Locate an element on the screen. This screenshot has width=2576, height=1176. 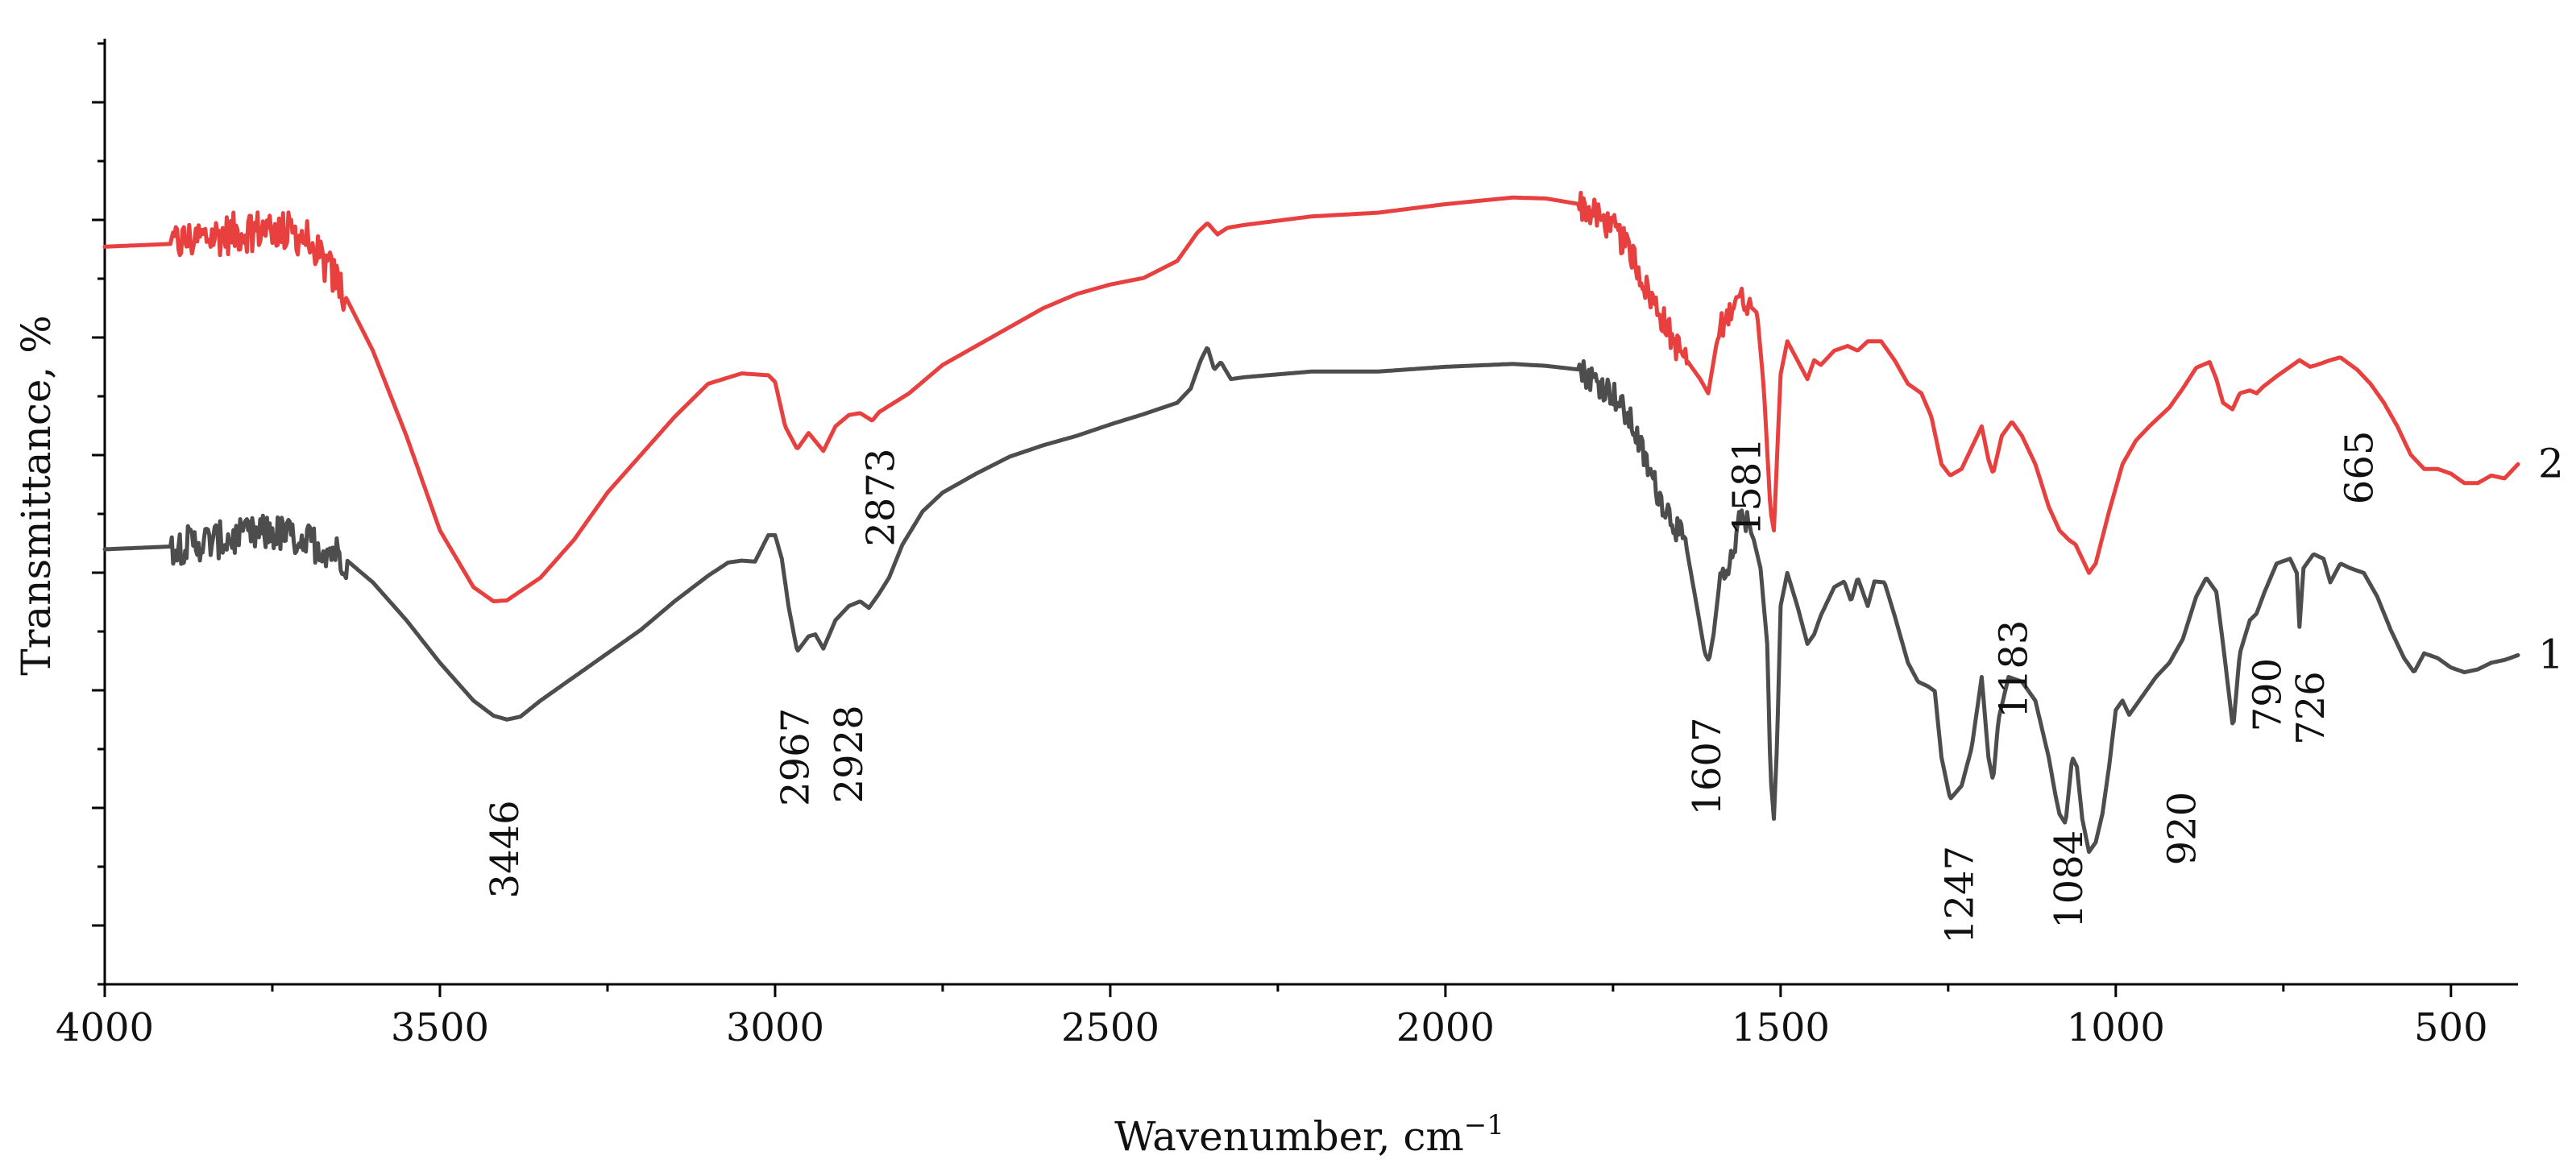
peak-label-1581: 1581 is located at coordinates (1747, 486).